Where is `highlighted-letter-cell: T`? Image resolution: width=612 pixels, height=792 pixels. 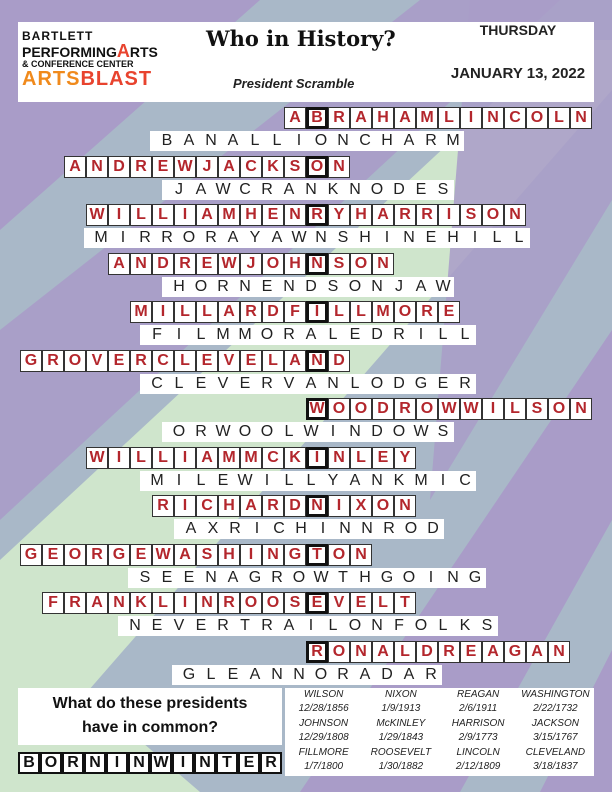 highlighted-letter-cell: T is located at coordinates (317, 554).